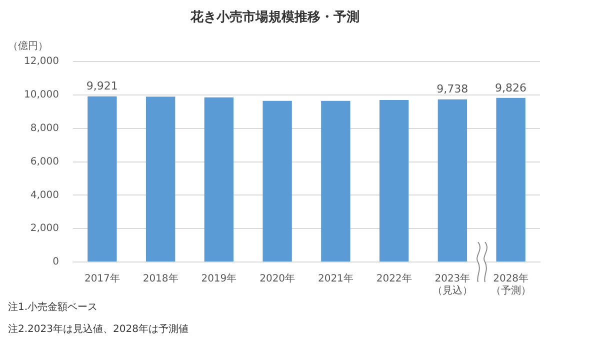  What do you see at coordinates (510, 284) in the screenshot?
I see `x-tick-label: 2028年（予測）` at bounding box center [510, 284].